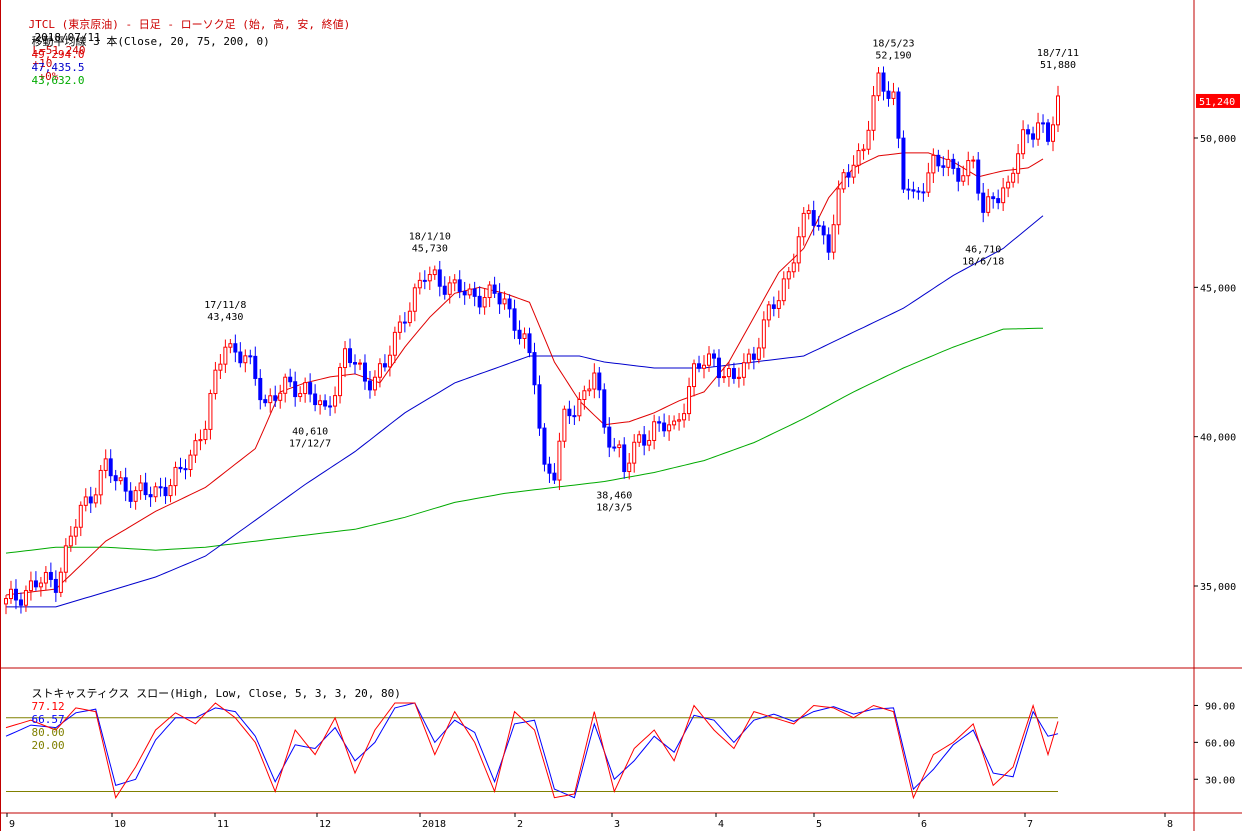 The width and height of the screenshot is (1242, 835). I want to click on stoch-upper-value: 80.00, so click(48, 732).